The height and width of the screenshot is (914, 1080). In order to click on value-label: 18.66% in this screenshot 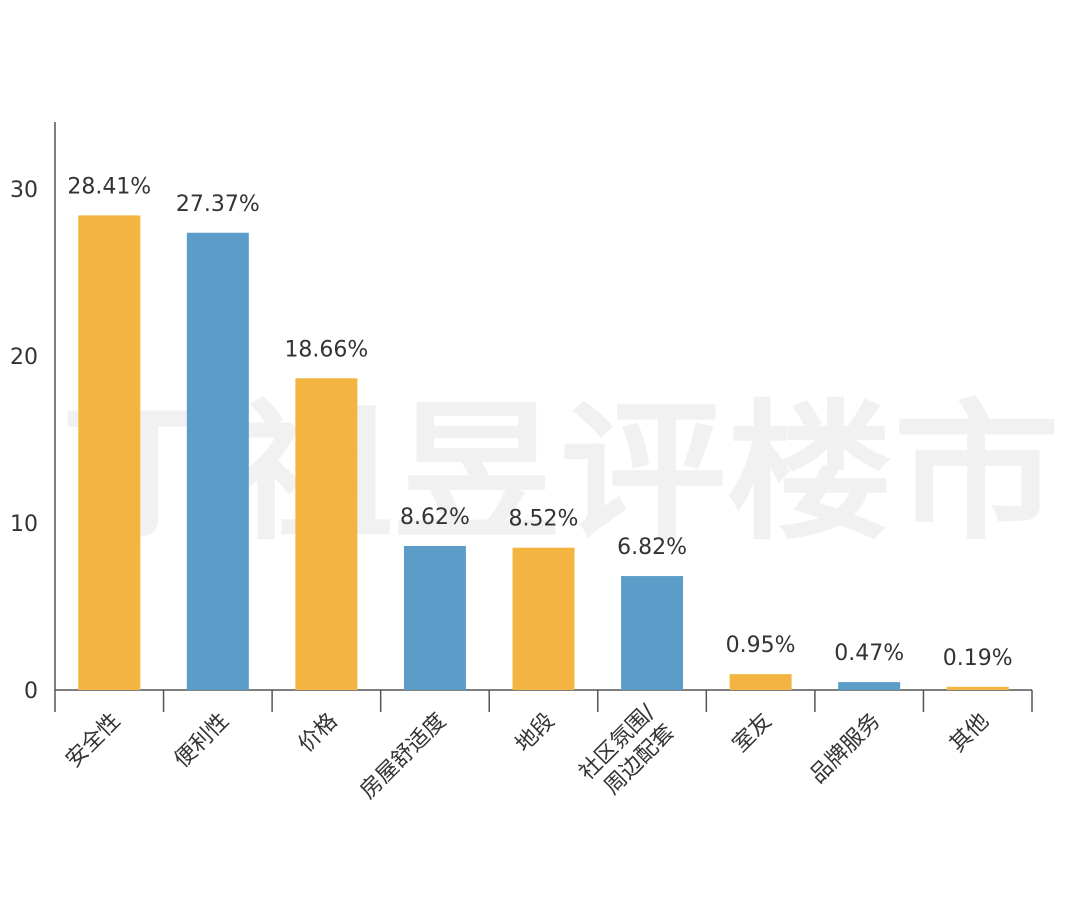, I will do `click(326, 349)`.